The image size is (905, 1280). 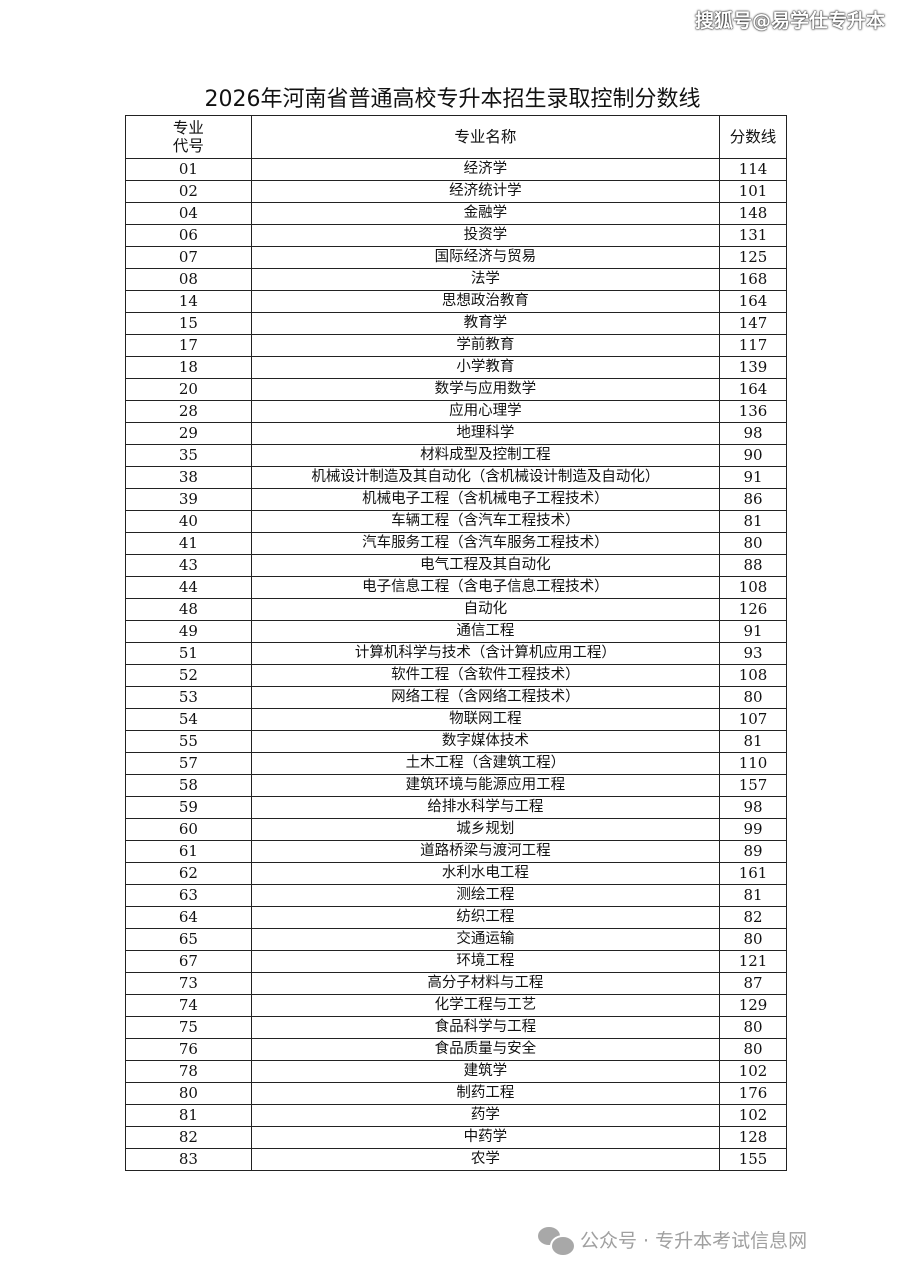 What do you see at coordinates (188, 389) in the screenshot?
I see `cell-code: 20` at bounding box center [188, 389].